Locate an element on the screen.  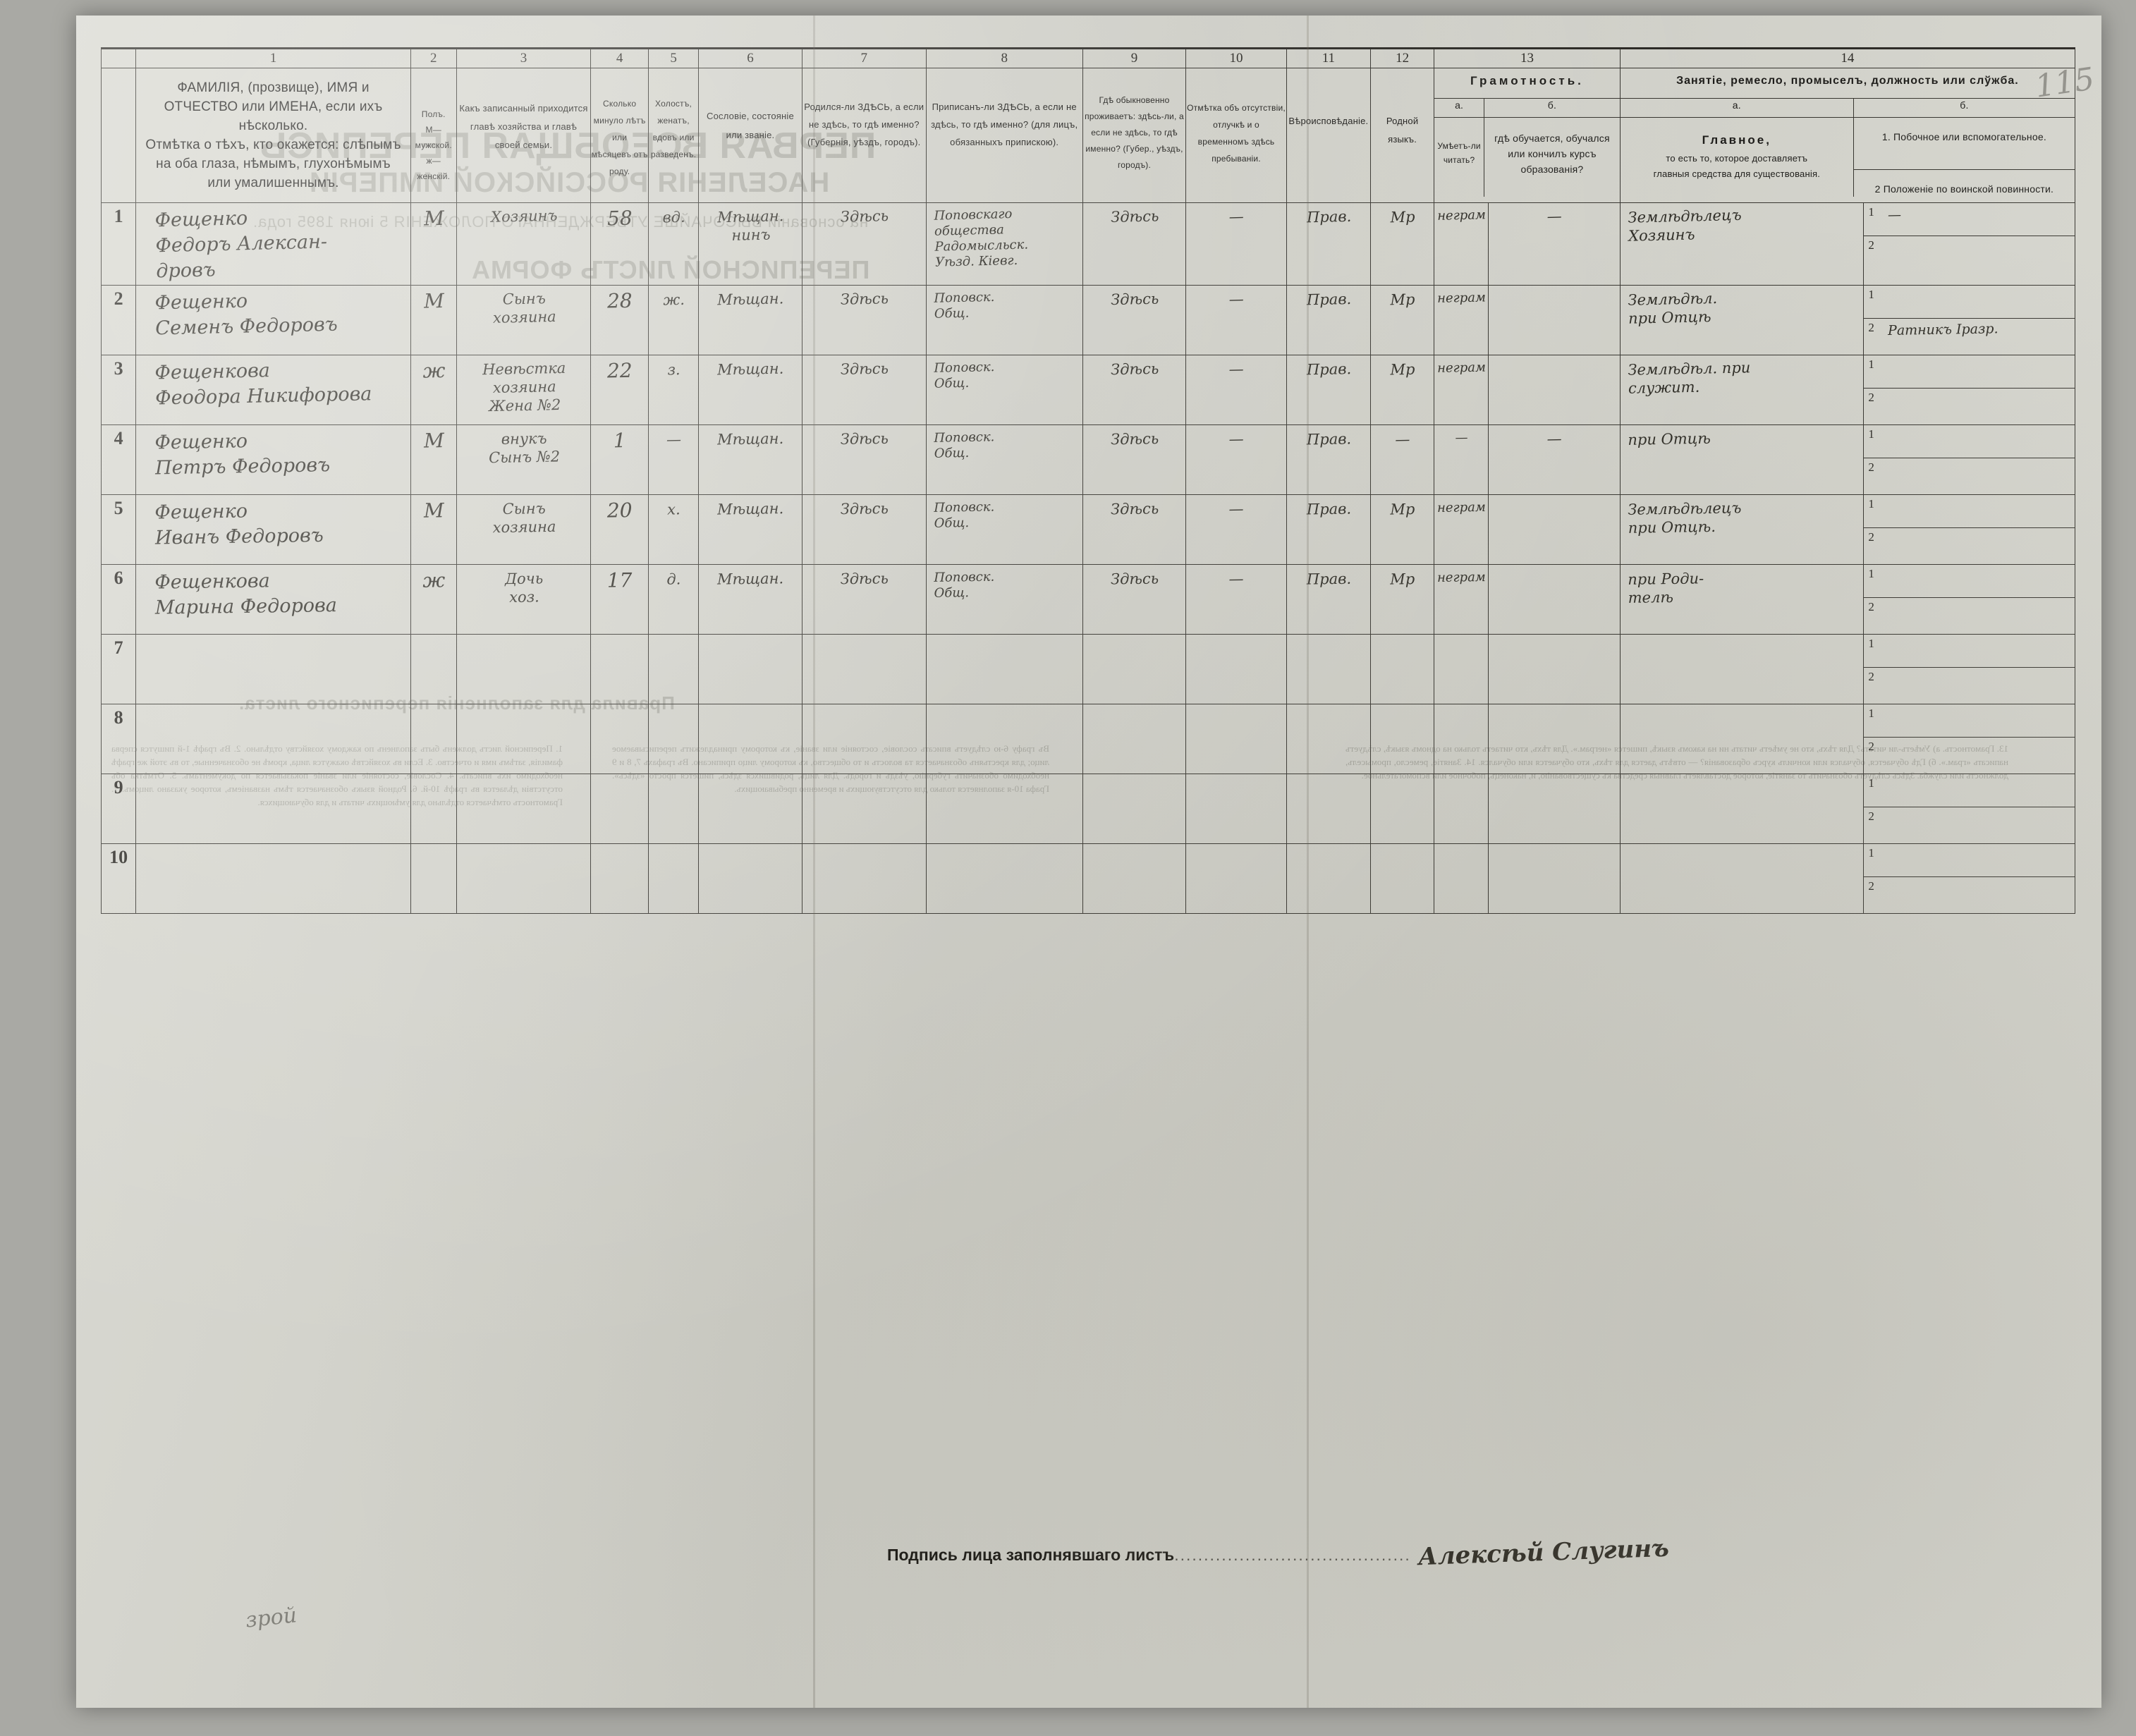
cell-age-value: 17 is located at coordinates (619, 580).